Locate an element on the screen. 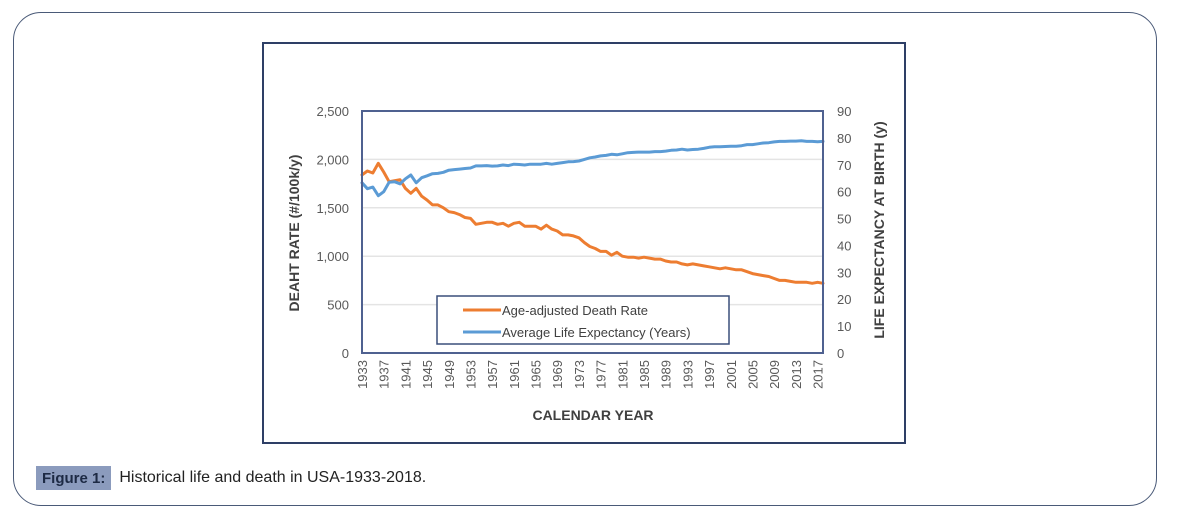 Image resolution: width=1181 pixels, height=518 pixels. x-tick-label: 1981 is located at coordinates (622, 374).